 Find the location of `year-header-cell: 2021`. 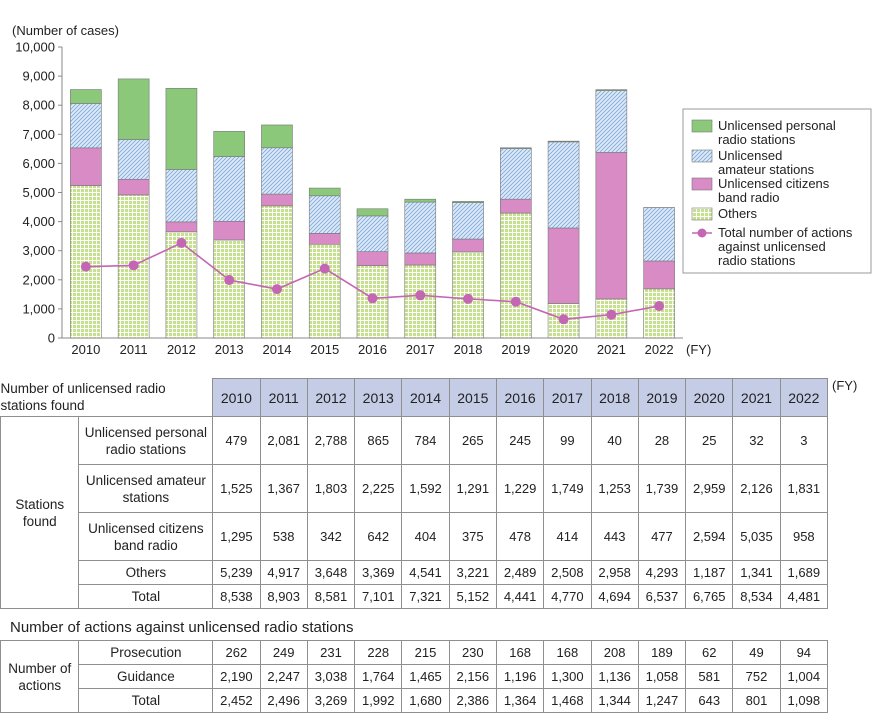

year-header-cell: 2021 is located at coordinates (756, 397).